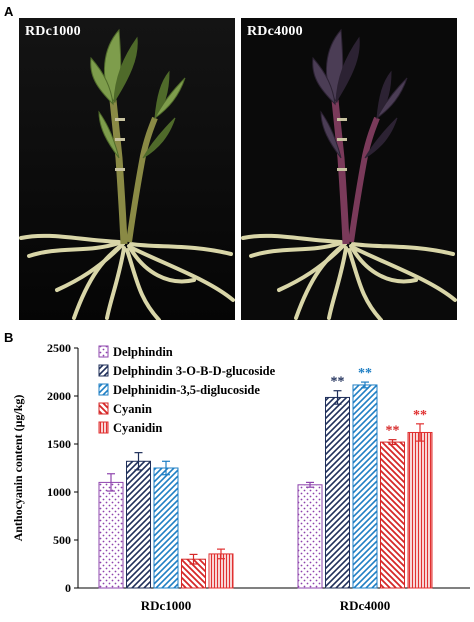 The width and height of the screenshot is (474, 622). What do you see at coordinates (137, 428) in the screenshot?
I see `legend-label-4: Cyanidin` at bounding box center [137, 428].